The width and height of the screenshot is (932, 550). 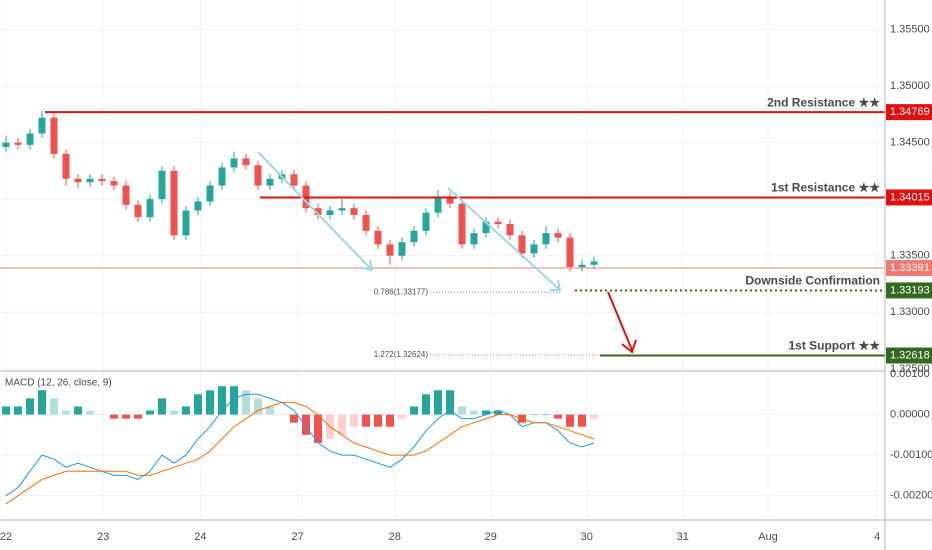 I want to click on y-tick-label: -0.00100, so click(x=911, y=455).